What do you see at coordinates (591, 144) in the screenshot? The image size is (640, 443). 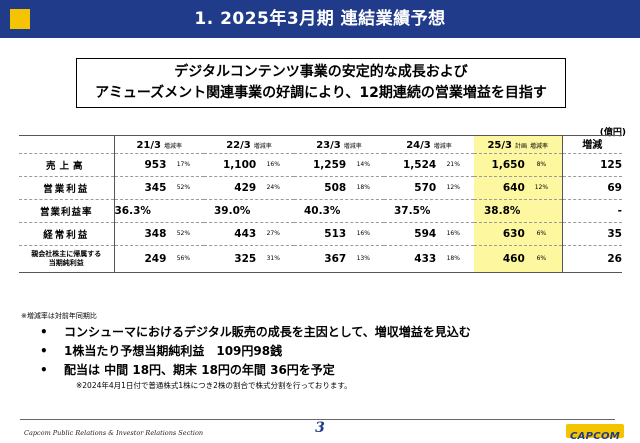 I see `col-header-diff: 増減` at bounding box center [591, 144].